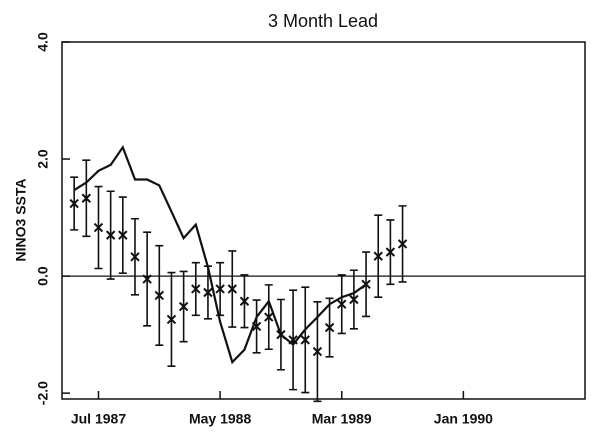 The height and width of the screenshot is (432, 598). Describe the element at coordinates (98, 419) in the screenshot. I see `x-tick-label: Jul 1987` at that location.